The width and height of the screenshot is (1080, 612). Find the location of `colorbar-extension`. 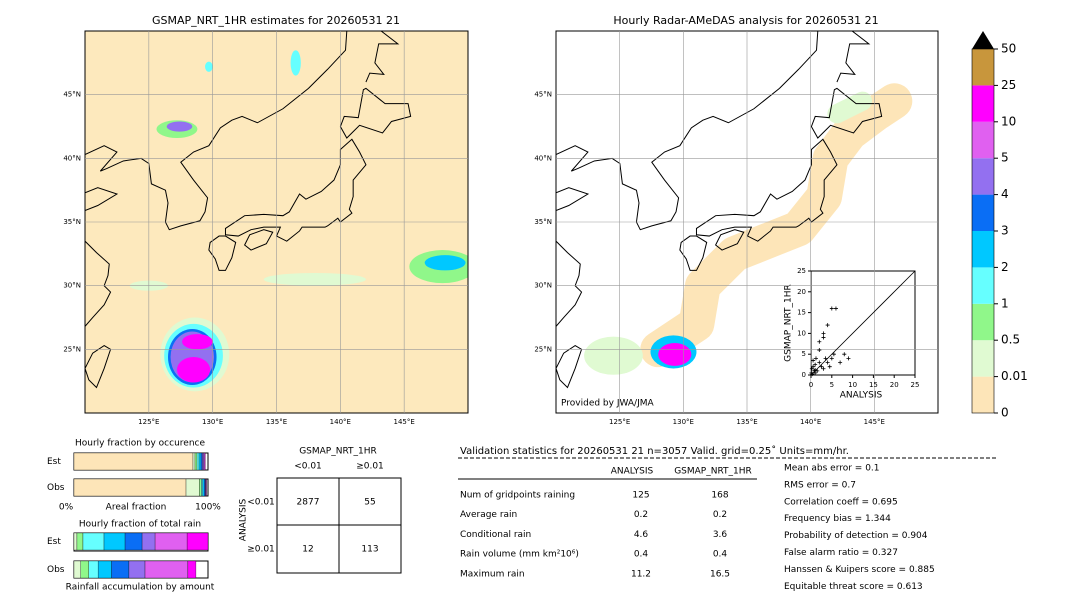

colorbar-extension is located at coordinates (983, 40).